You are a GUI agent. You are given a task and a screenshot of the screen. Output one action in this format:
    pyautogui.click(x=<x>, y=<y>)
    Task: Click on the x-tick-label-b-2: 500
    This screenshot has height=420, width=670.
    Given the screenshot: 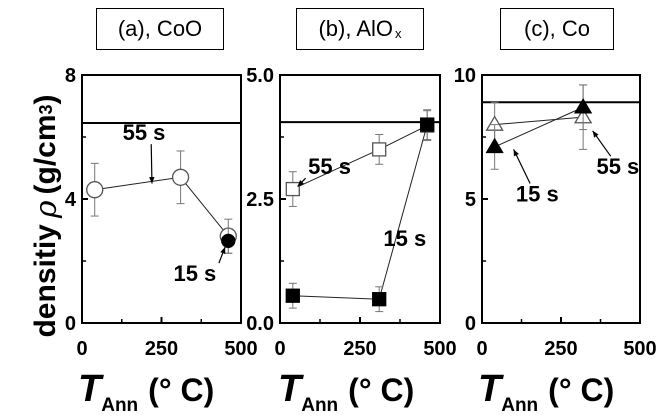 What is the action you would take?
    pyautogui.click(x=439, y=349)
    